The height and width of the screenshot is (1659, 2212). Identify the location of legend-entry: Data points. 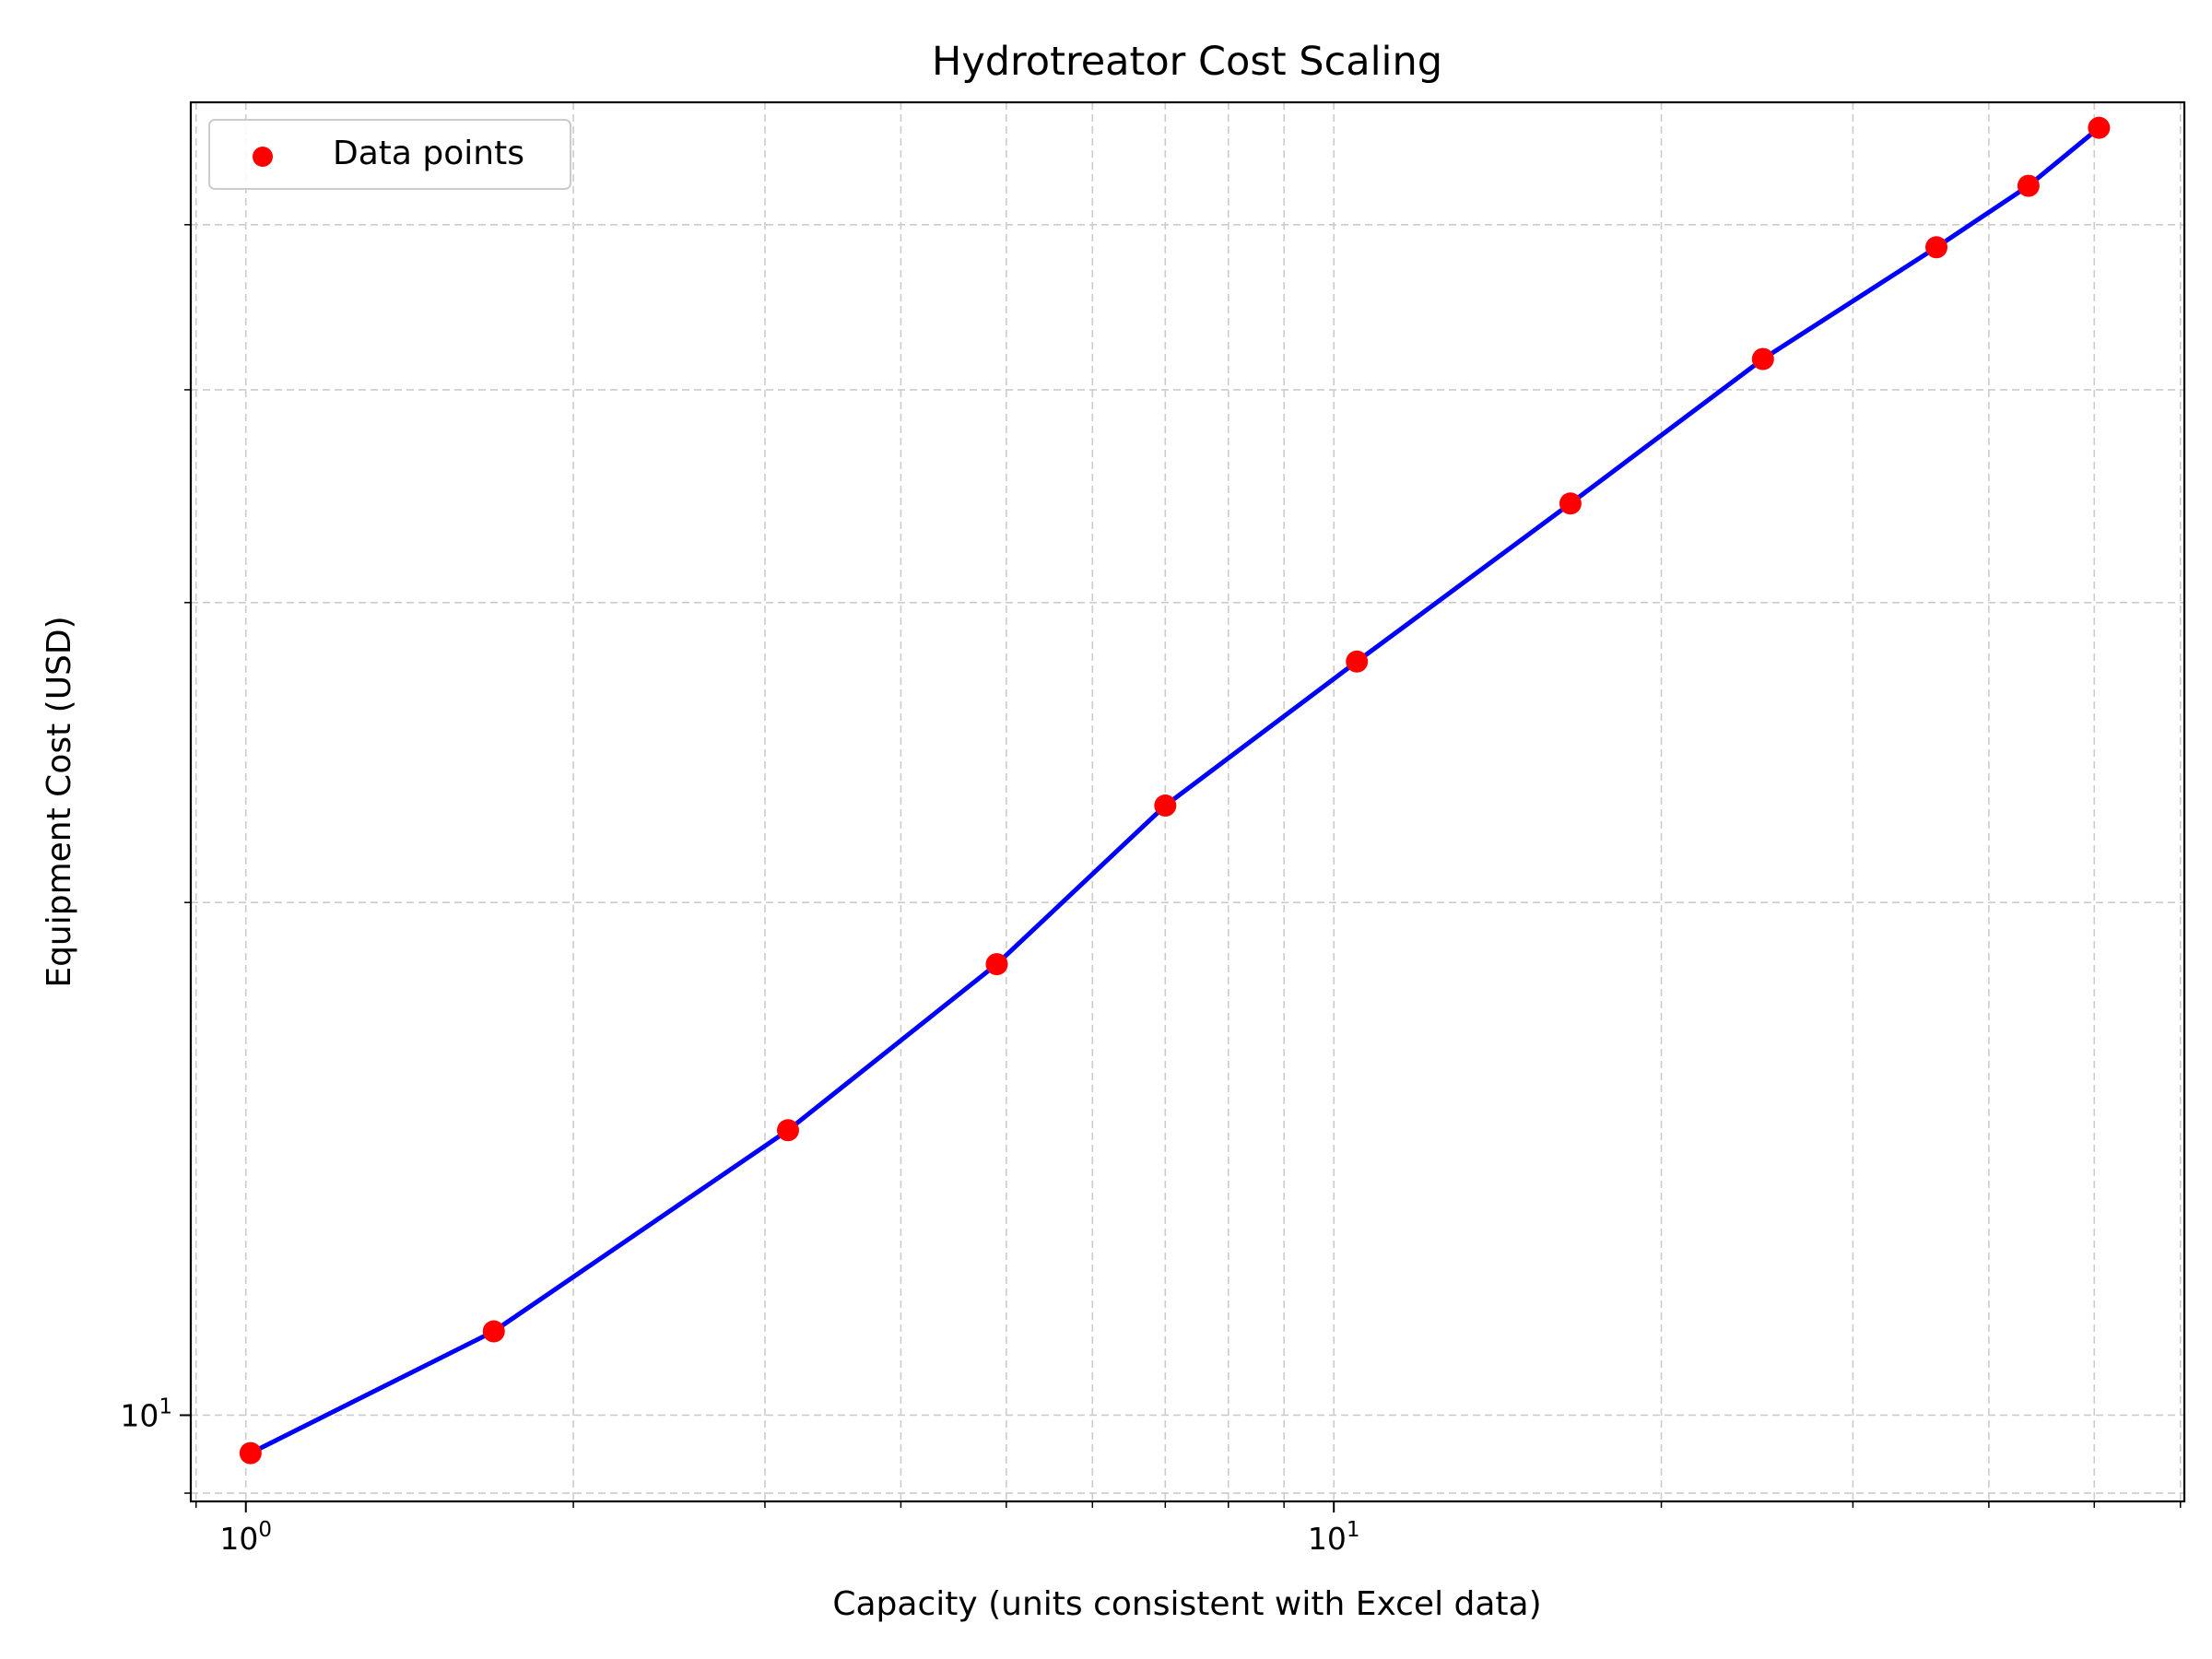
(428, 153).